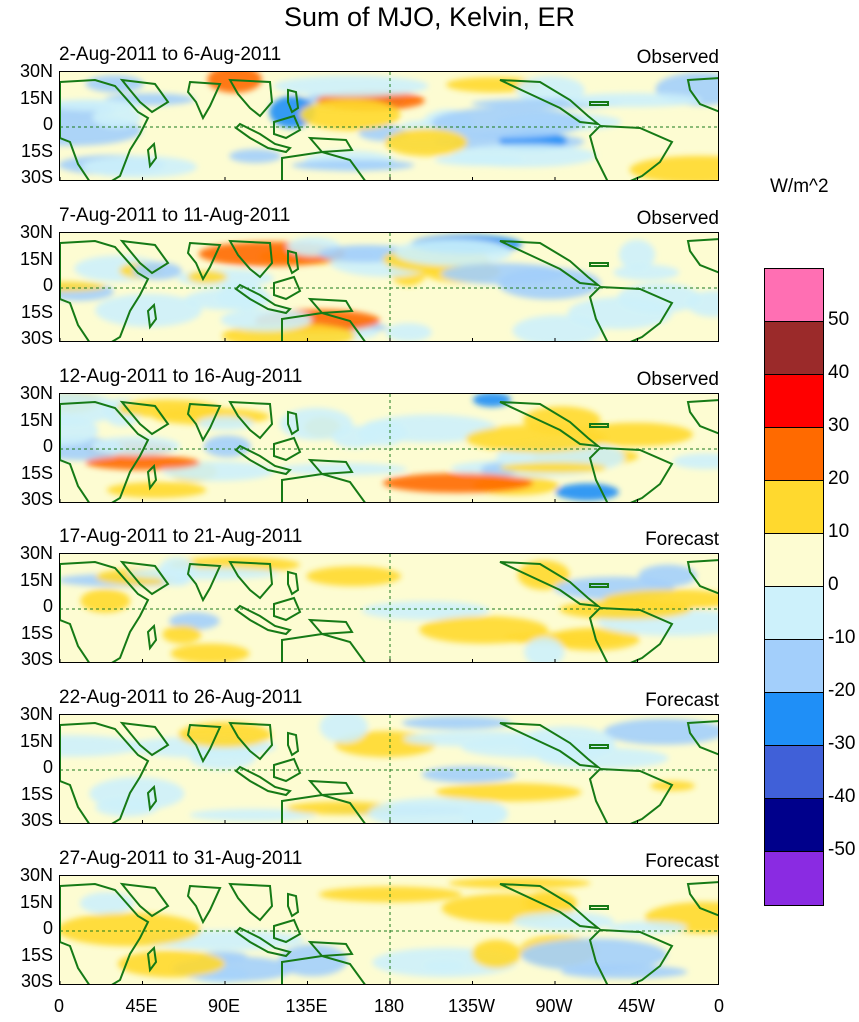 The image size is (859, 1022). What do you see at coordinates (839, 372) in the screenshot?
I see `colorbar-label: 40` at bounding box center [839, 372].